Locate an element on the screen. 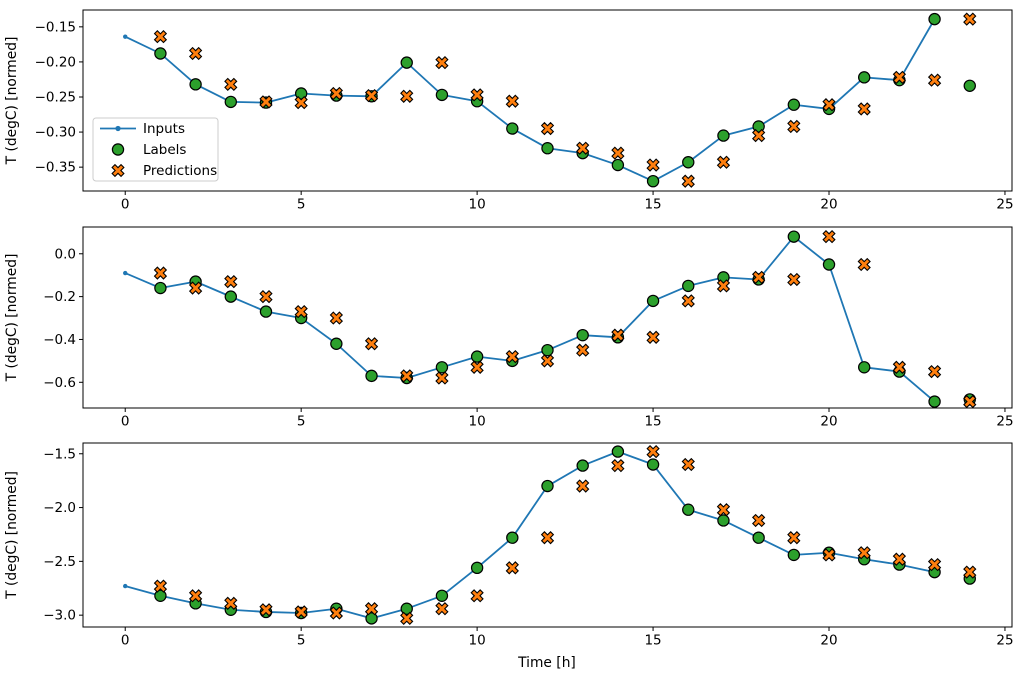 Image resolution: width=1023 pixels, height=679 pixels. y-axis-label-subplot-3: T (degC) [normed] is located at coordinates (12, 535).